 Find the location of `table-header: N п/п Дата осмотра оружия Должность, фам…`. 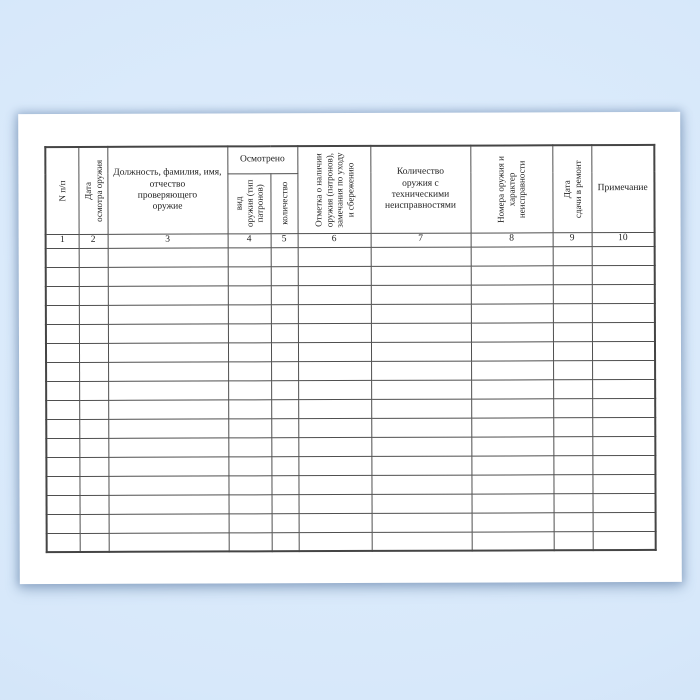

table-header: N п/п Дата осмотра оружия Должность, фам… is located at coordinates (350, 196).